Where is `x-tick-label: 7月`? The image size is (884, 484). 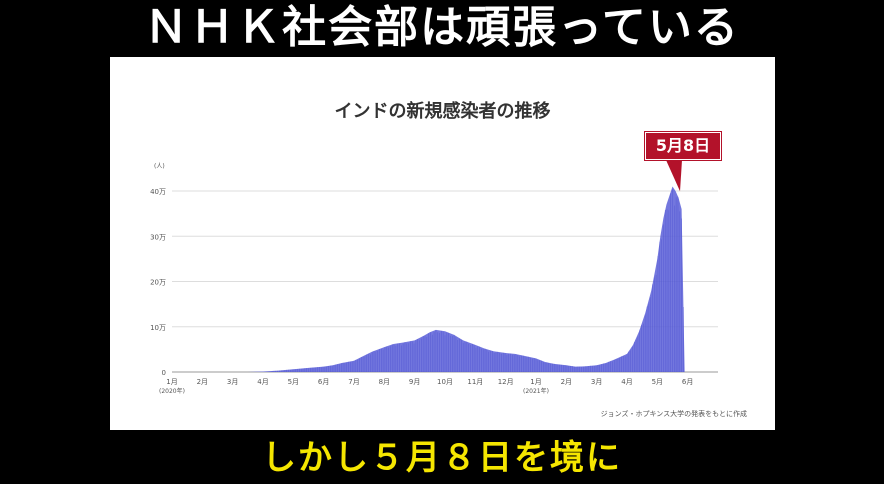
x-tick-label: 7月 is located at coordinates (353, 382).